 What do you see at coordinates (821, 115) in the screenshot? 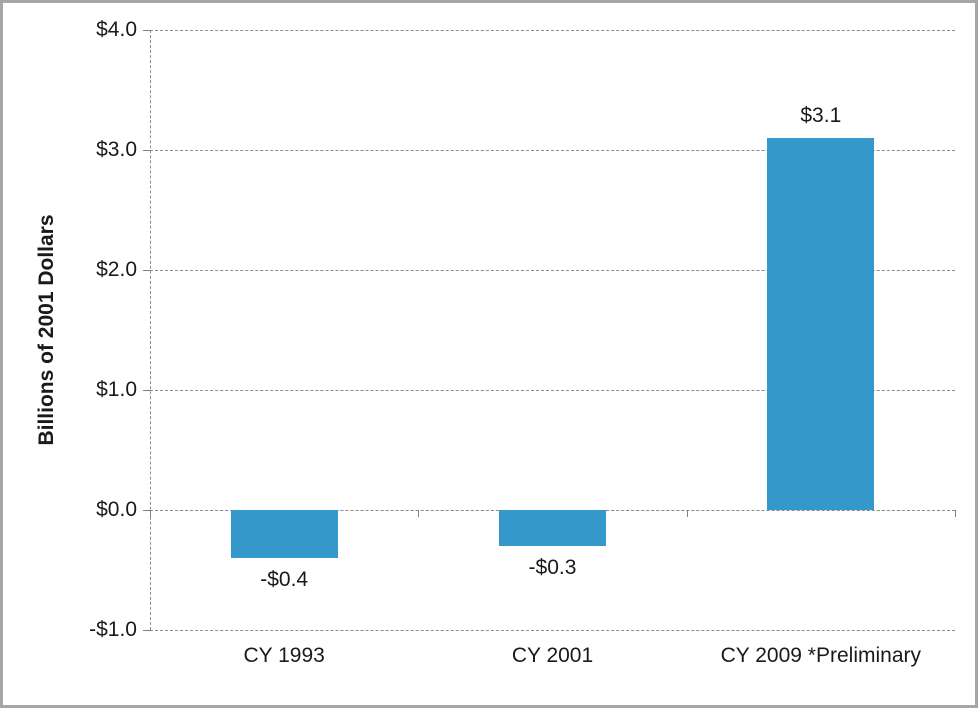
I see `bar-value-label: $3.1` at bounding box center [821, 115].